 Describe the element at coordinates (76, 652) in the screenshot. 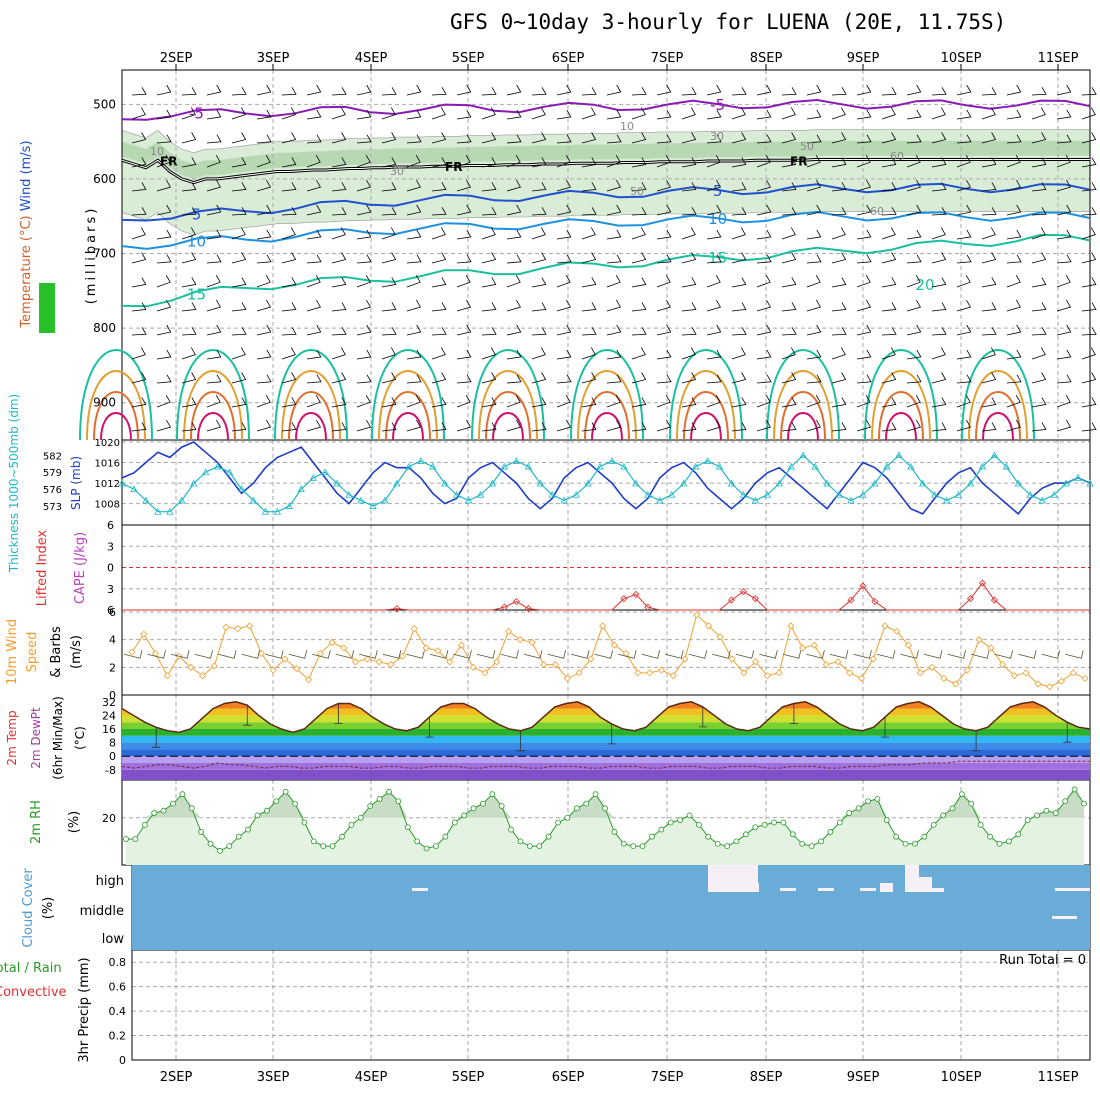

I see `wind10m-ylabel: (m/s)` at that location.